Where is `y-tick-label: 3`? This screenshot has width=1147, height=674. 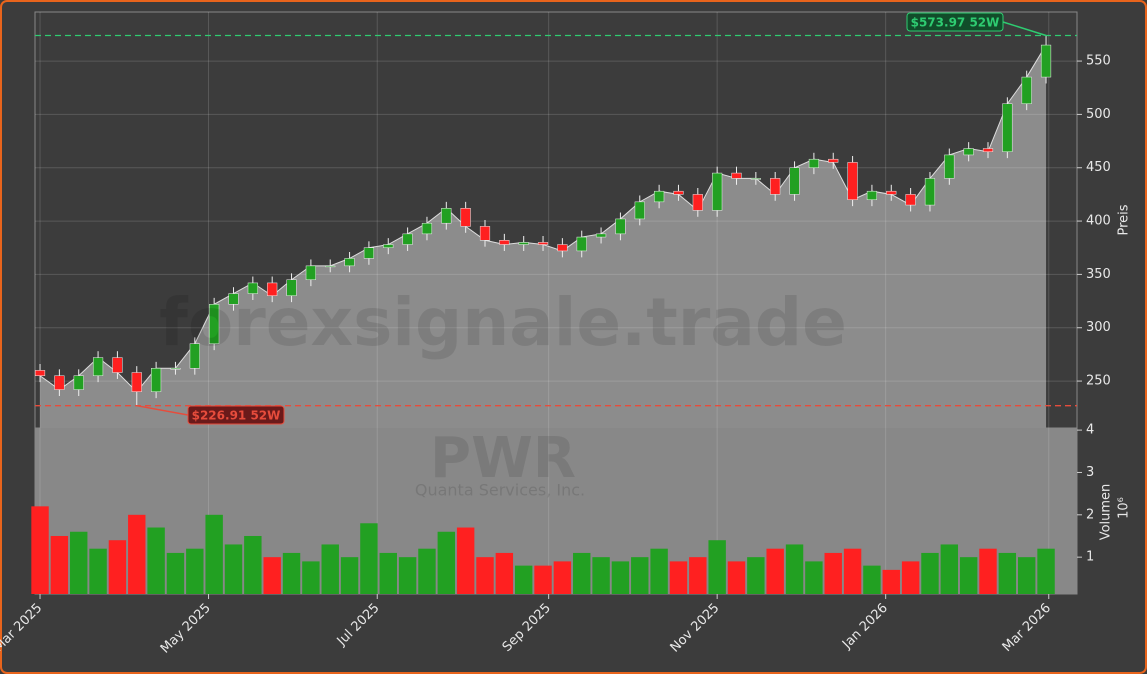 y-tick-label: 3 is located at coordinates (1090, 472).